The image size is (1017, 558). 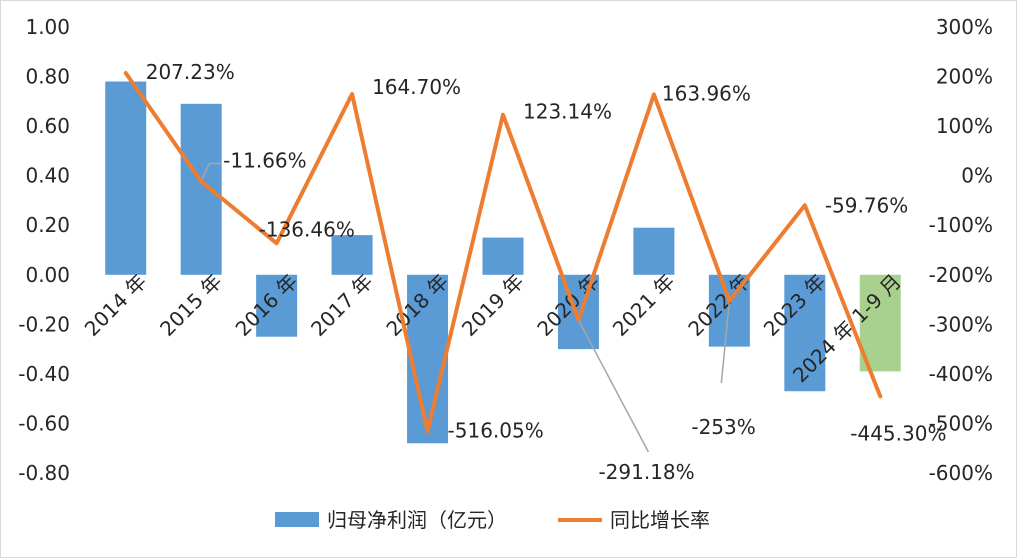 I want to click on growth-data-label: 164.70%, so click(x=416, y=87).